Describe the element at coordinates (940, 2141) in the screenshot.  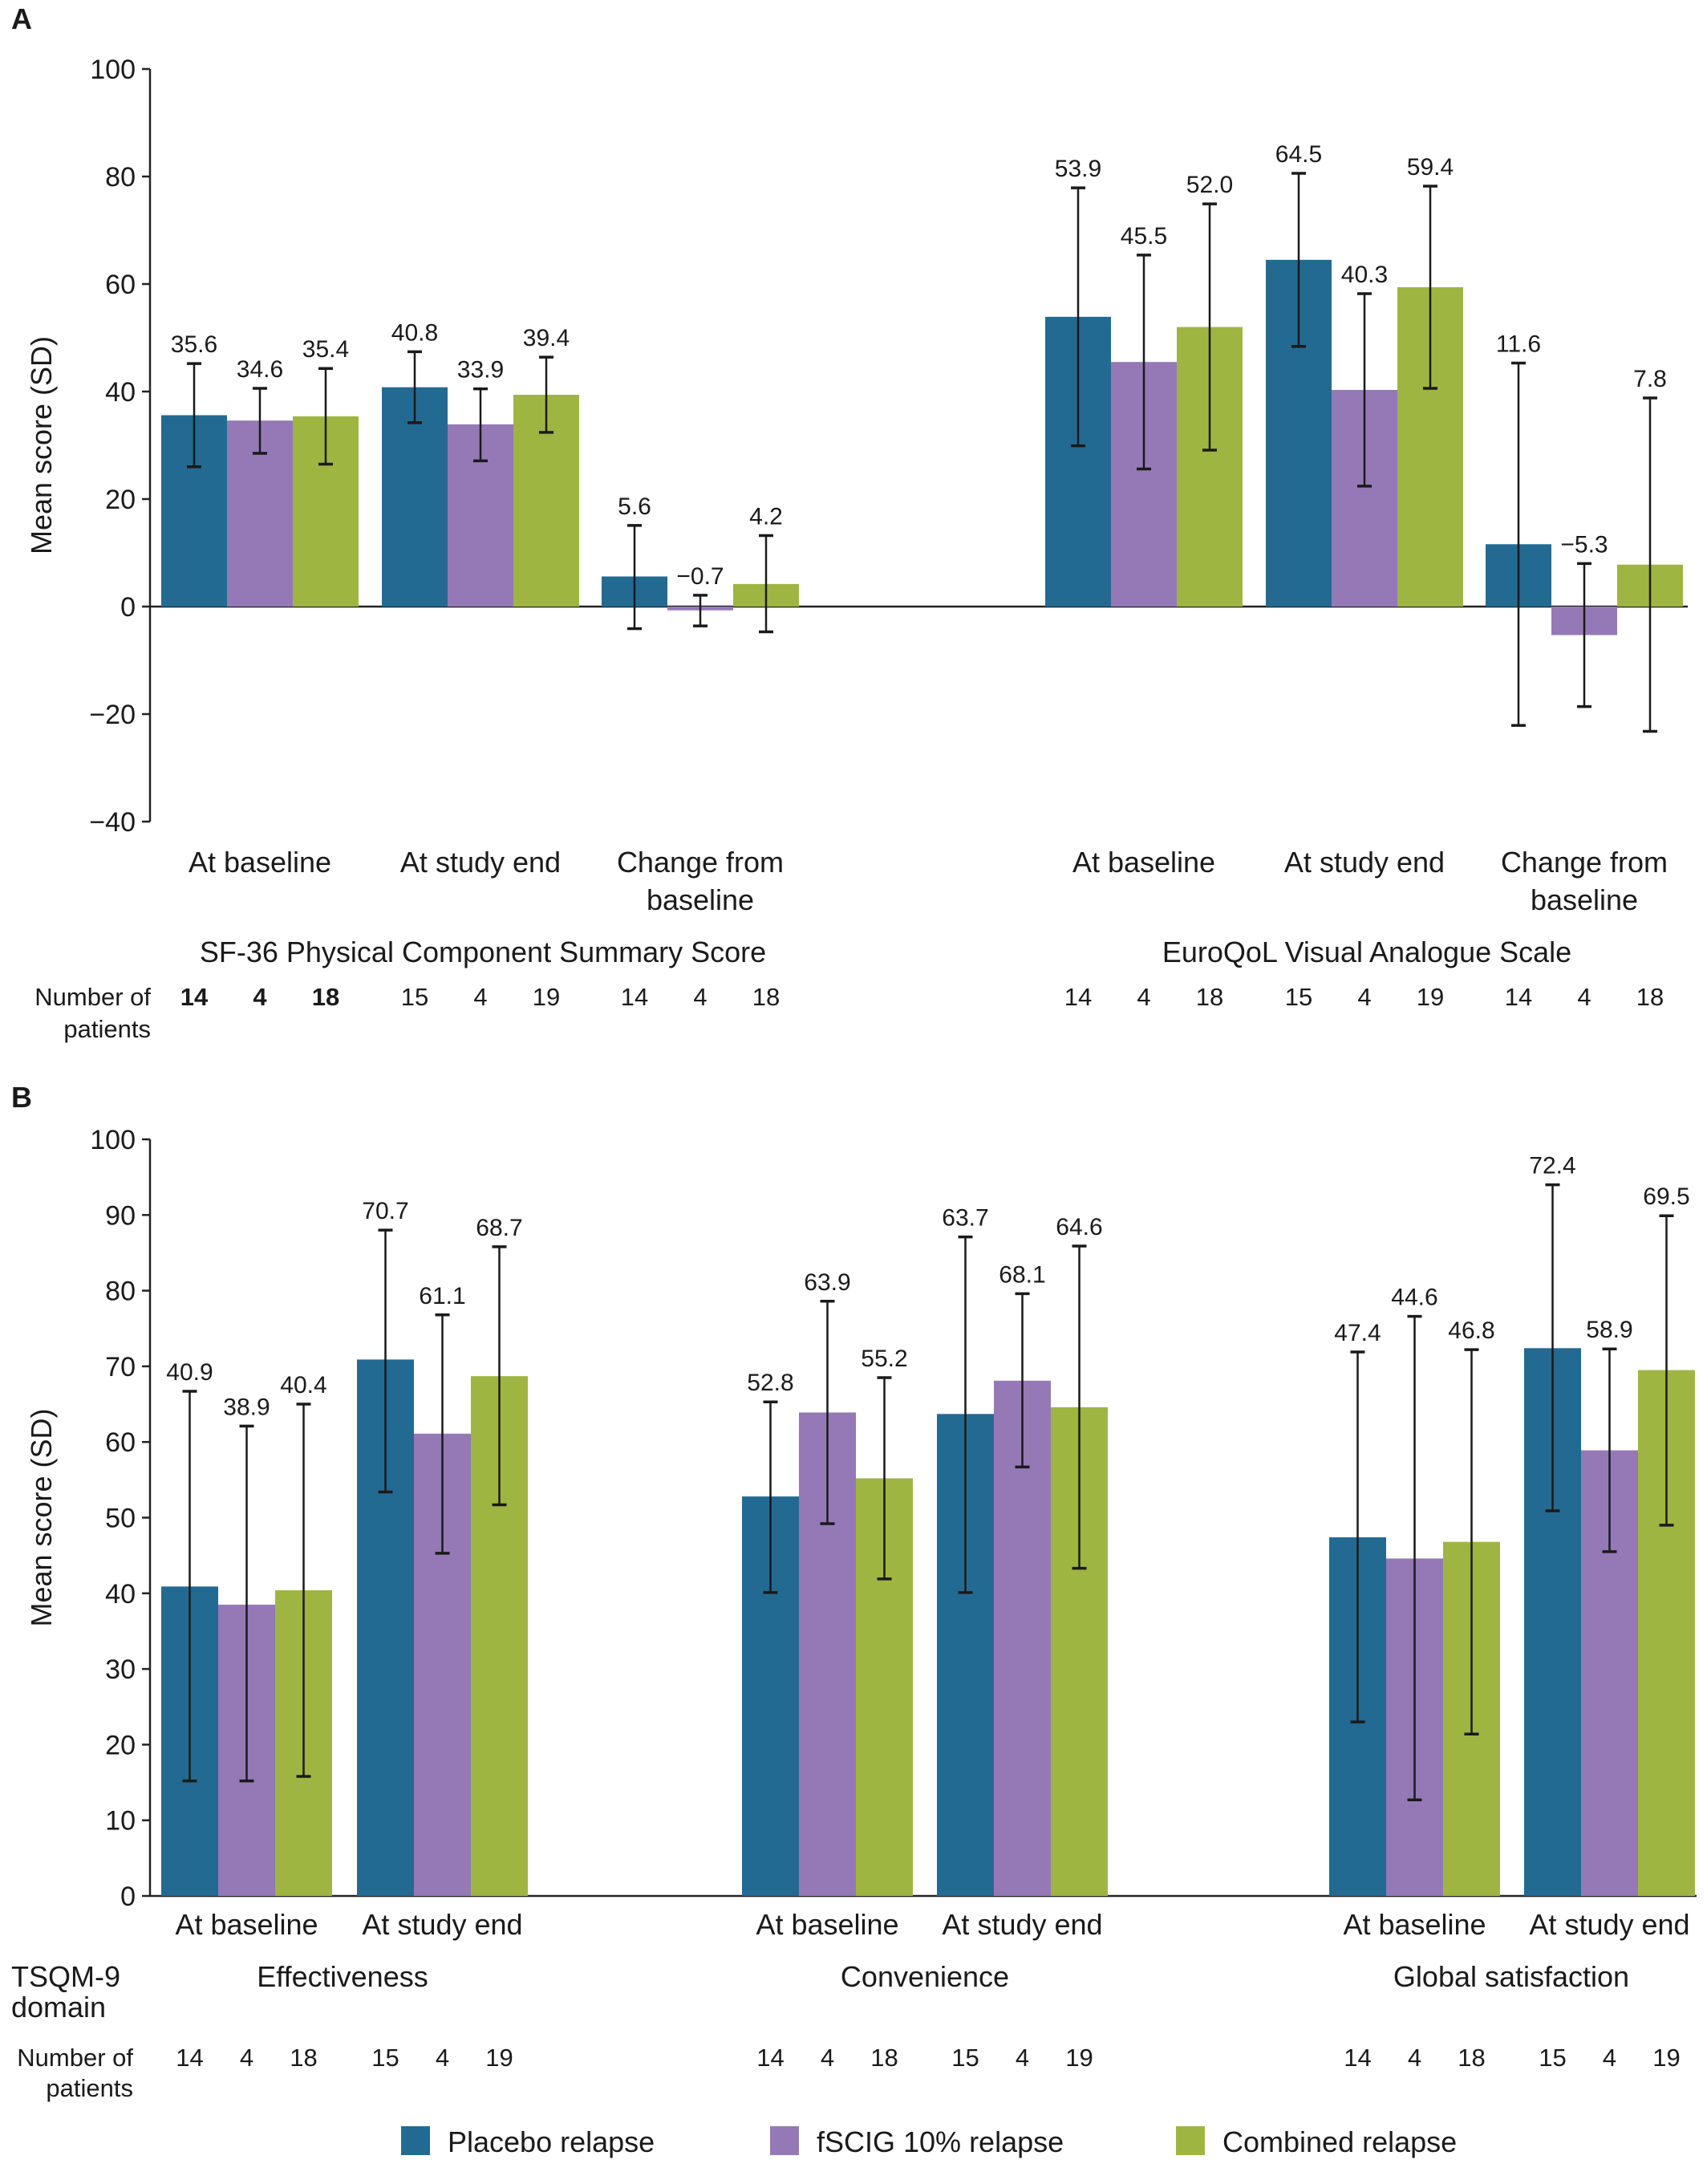
I see `legend-label: fSCIG 10% relapse` at that location.